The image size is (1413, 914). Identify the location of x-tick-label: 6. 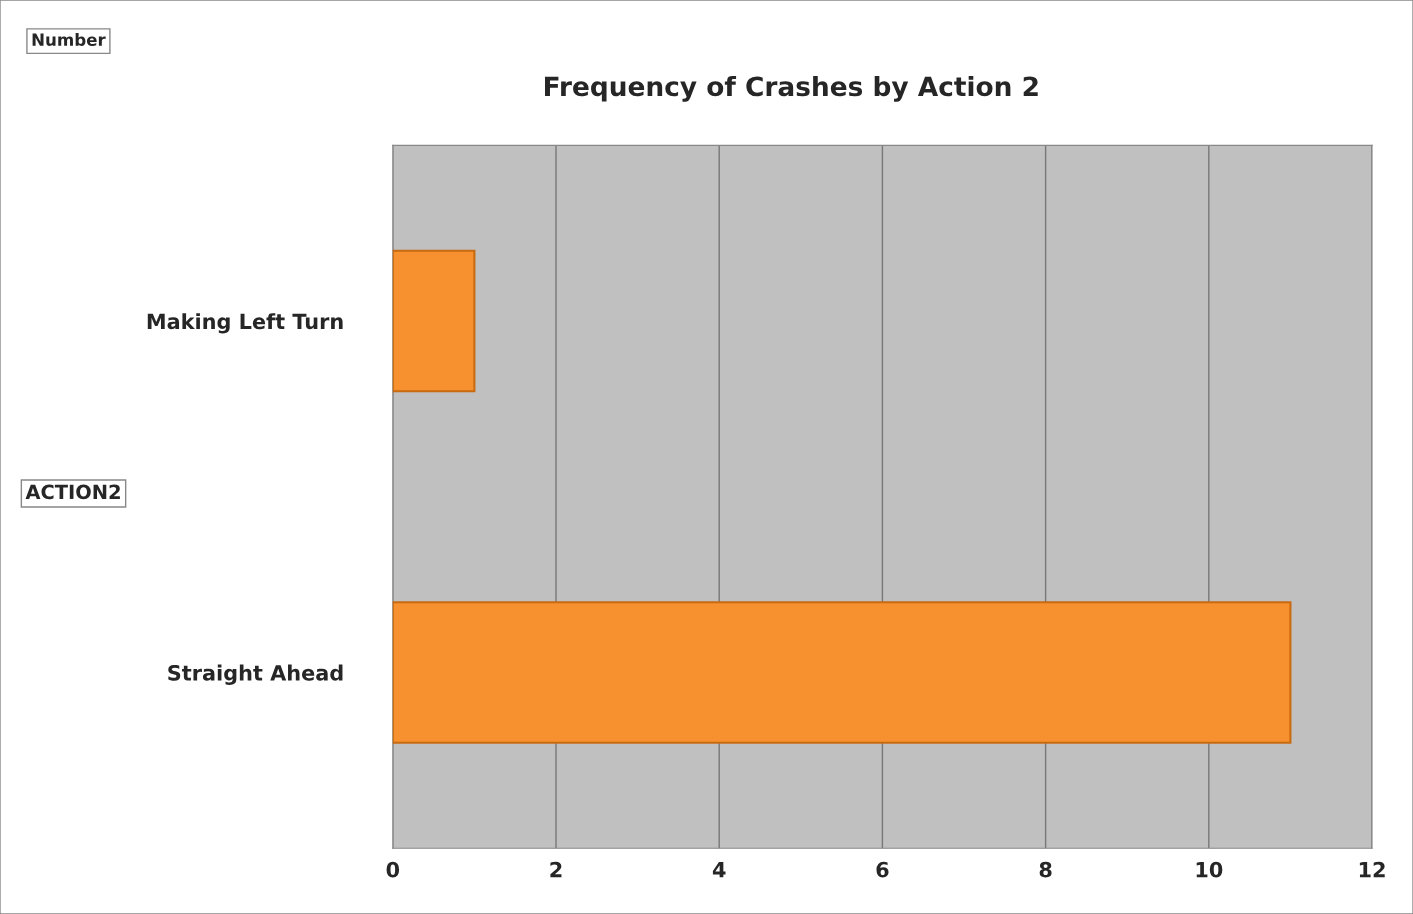
(882, 869).